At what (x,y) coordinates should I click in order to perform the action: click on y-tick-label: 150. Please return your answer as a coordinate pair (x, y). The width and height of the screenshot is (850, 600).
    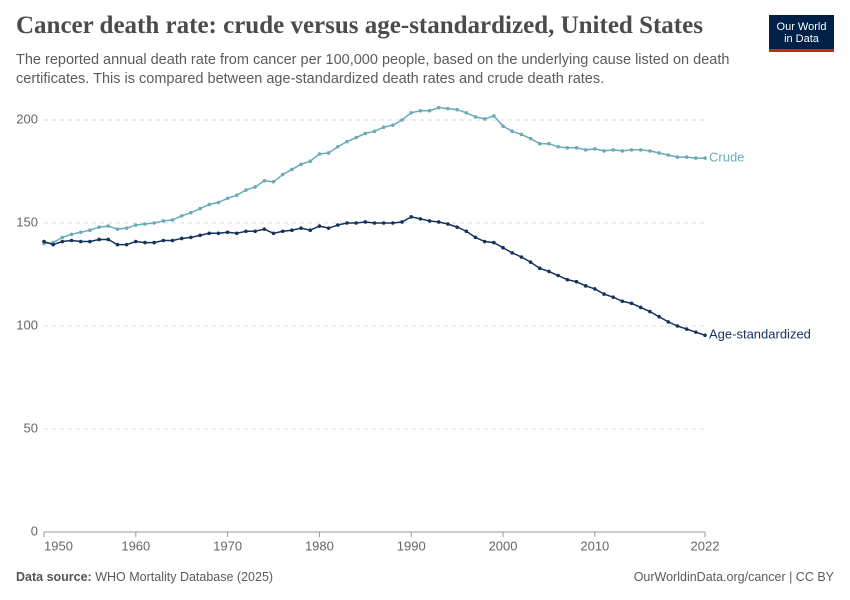
    Looking at the image, I should click on (27, 221).